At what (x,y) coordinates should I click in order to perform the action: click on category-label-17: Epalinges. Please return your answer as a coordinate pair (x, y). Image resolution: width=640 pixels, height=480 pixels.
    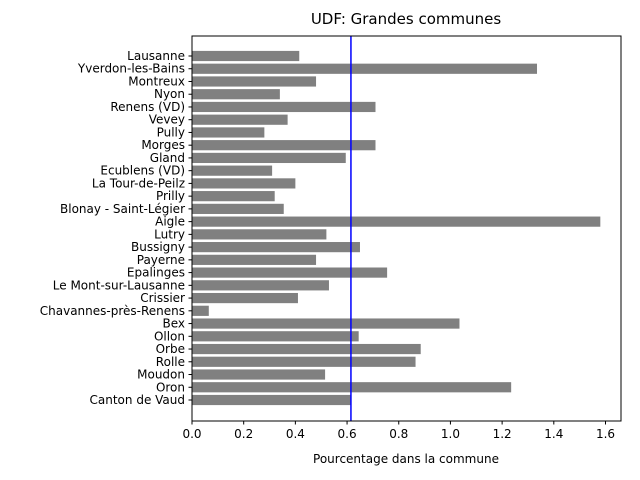
    Looking at the image, I should click on (156, 273).